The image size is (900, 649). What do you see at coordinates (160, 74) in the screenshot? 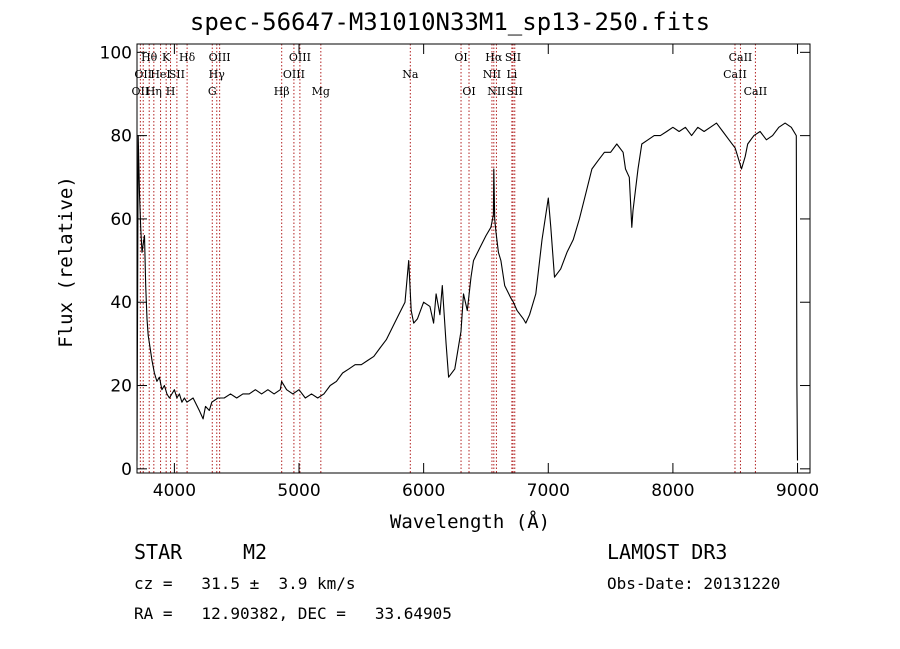
I see `spectral-line-label-4: HeI` at bounding box center [160, 74].